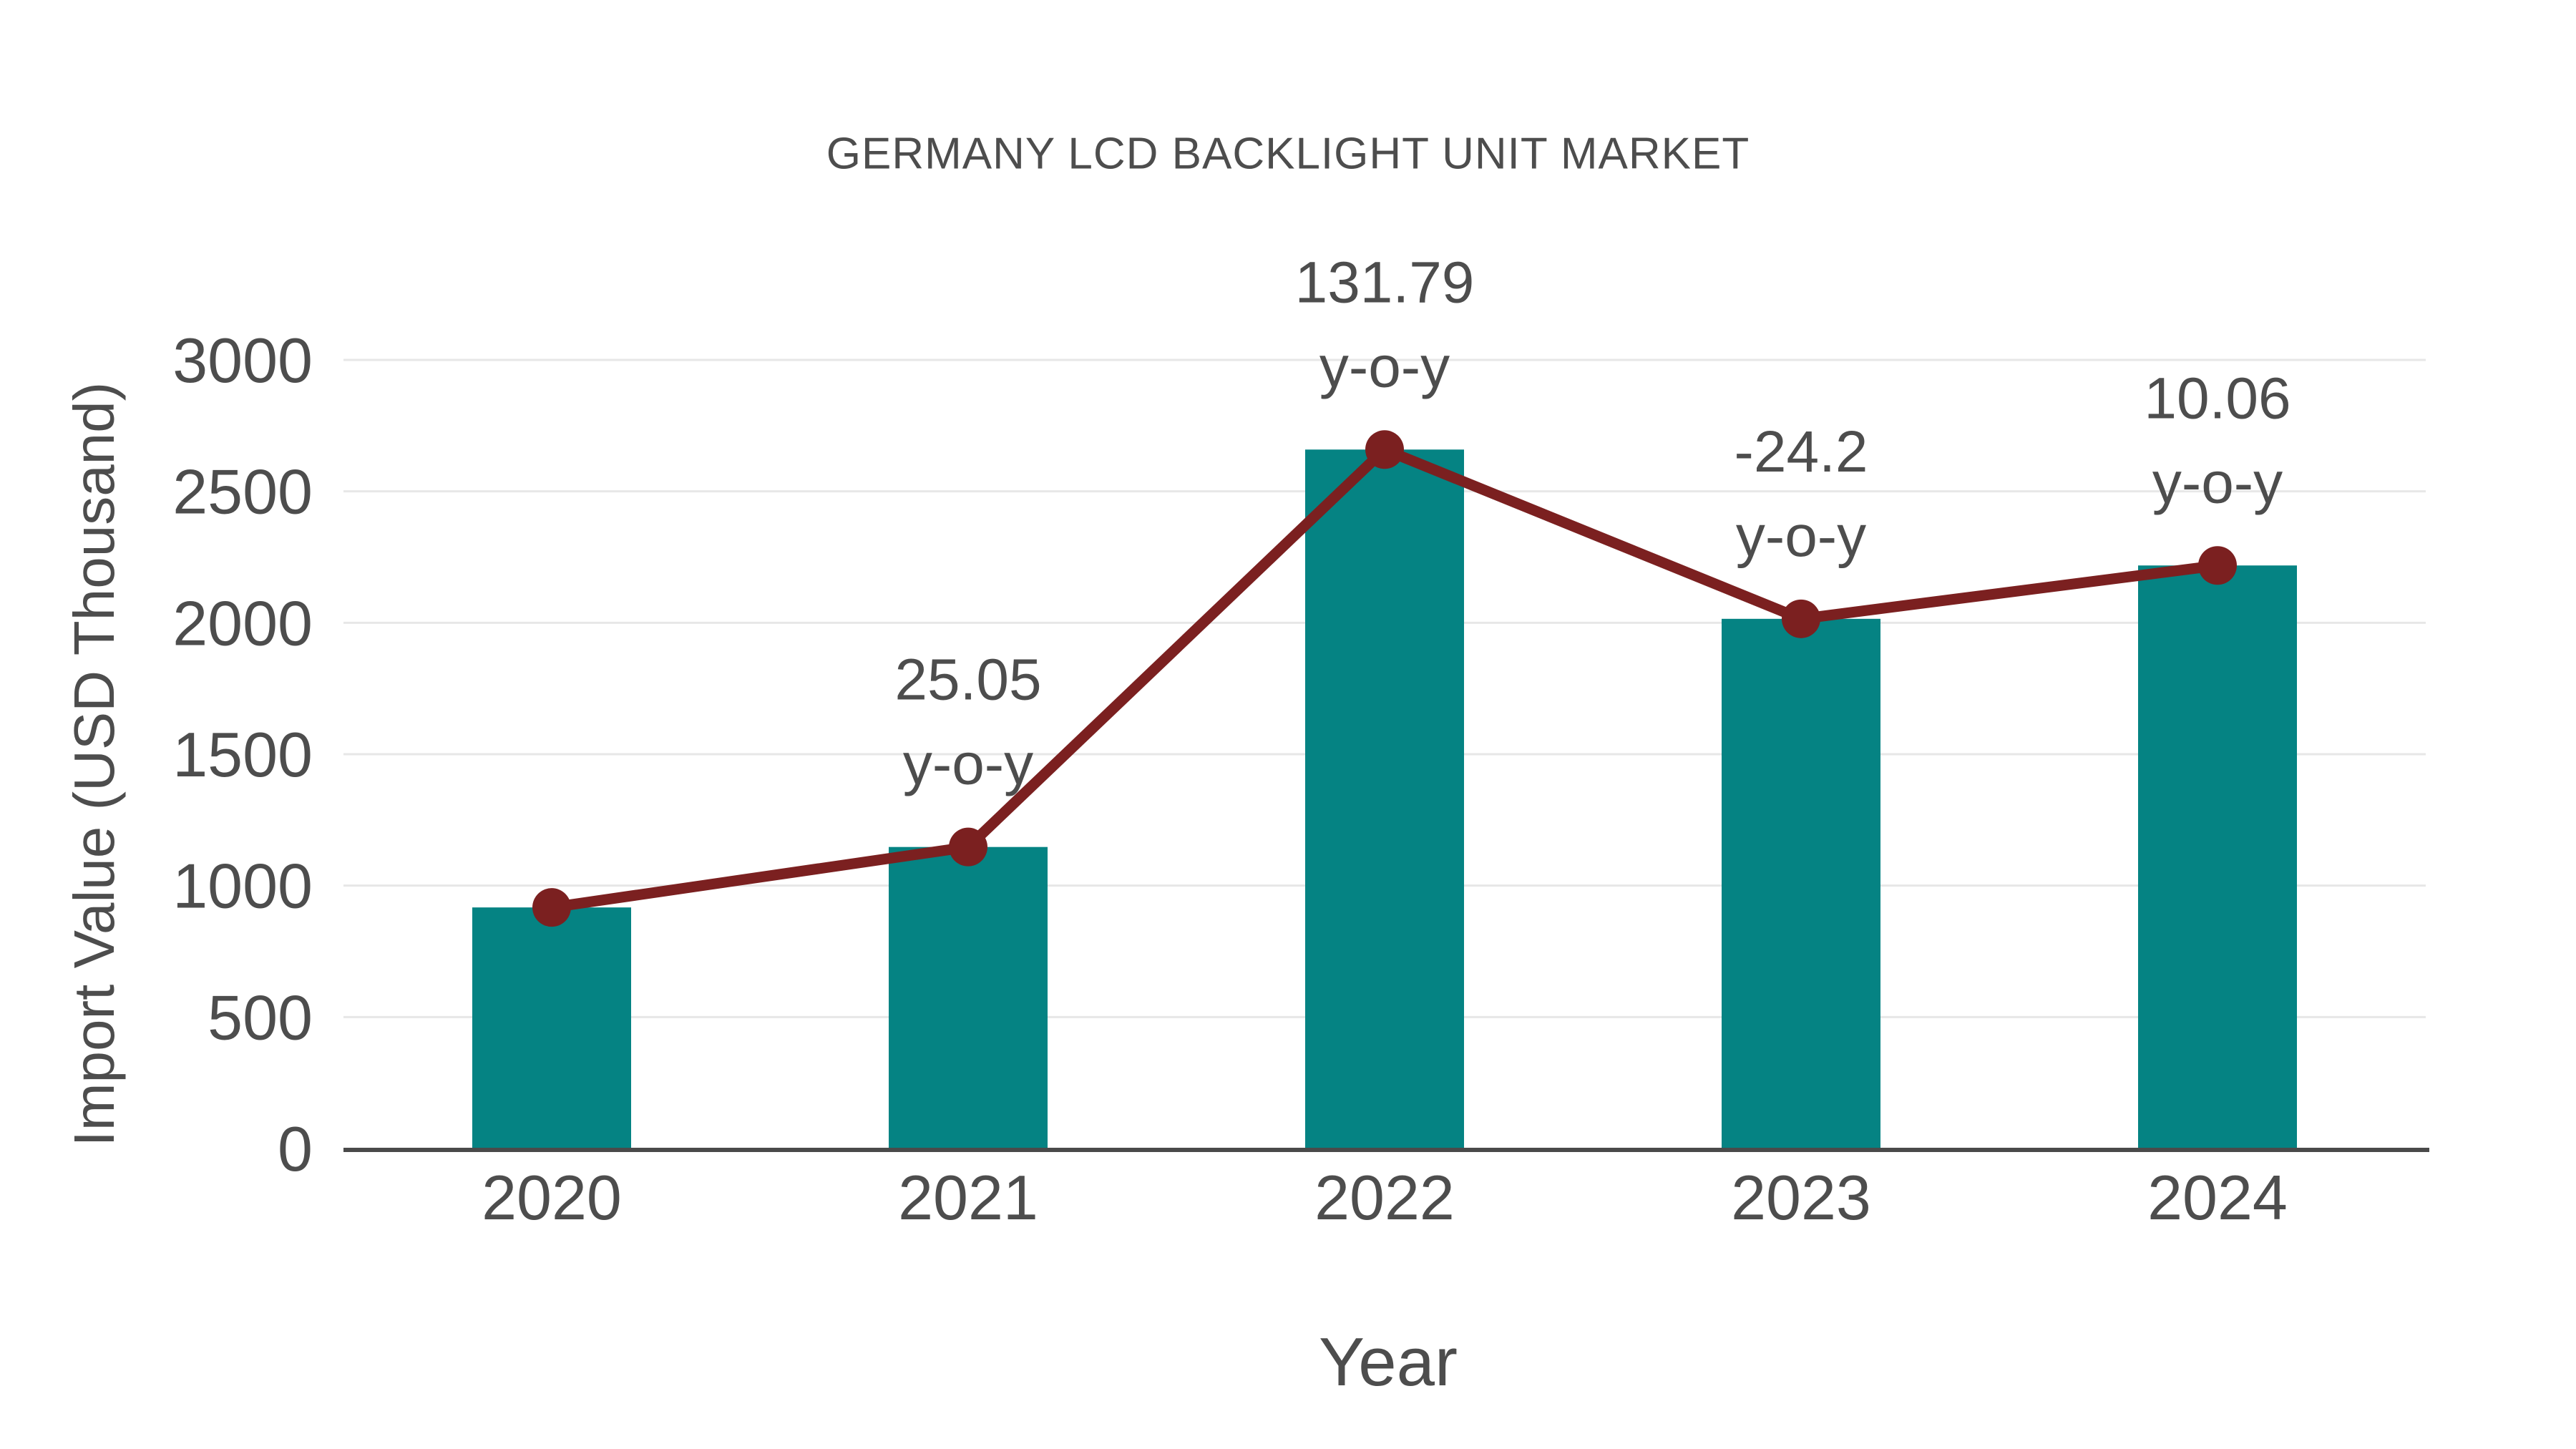 The height and width of the screenshot is (1449, 2576). What do you see at coordinates (1288, 154) in the screenshot?
I see `chart-title: GERMANY LCD BACKLIGHT UNIT MARKET` at bounding box center [1288, 154].